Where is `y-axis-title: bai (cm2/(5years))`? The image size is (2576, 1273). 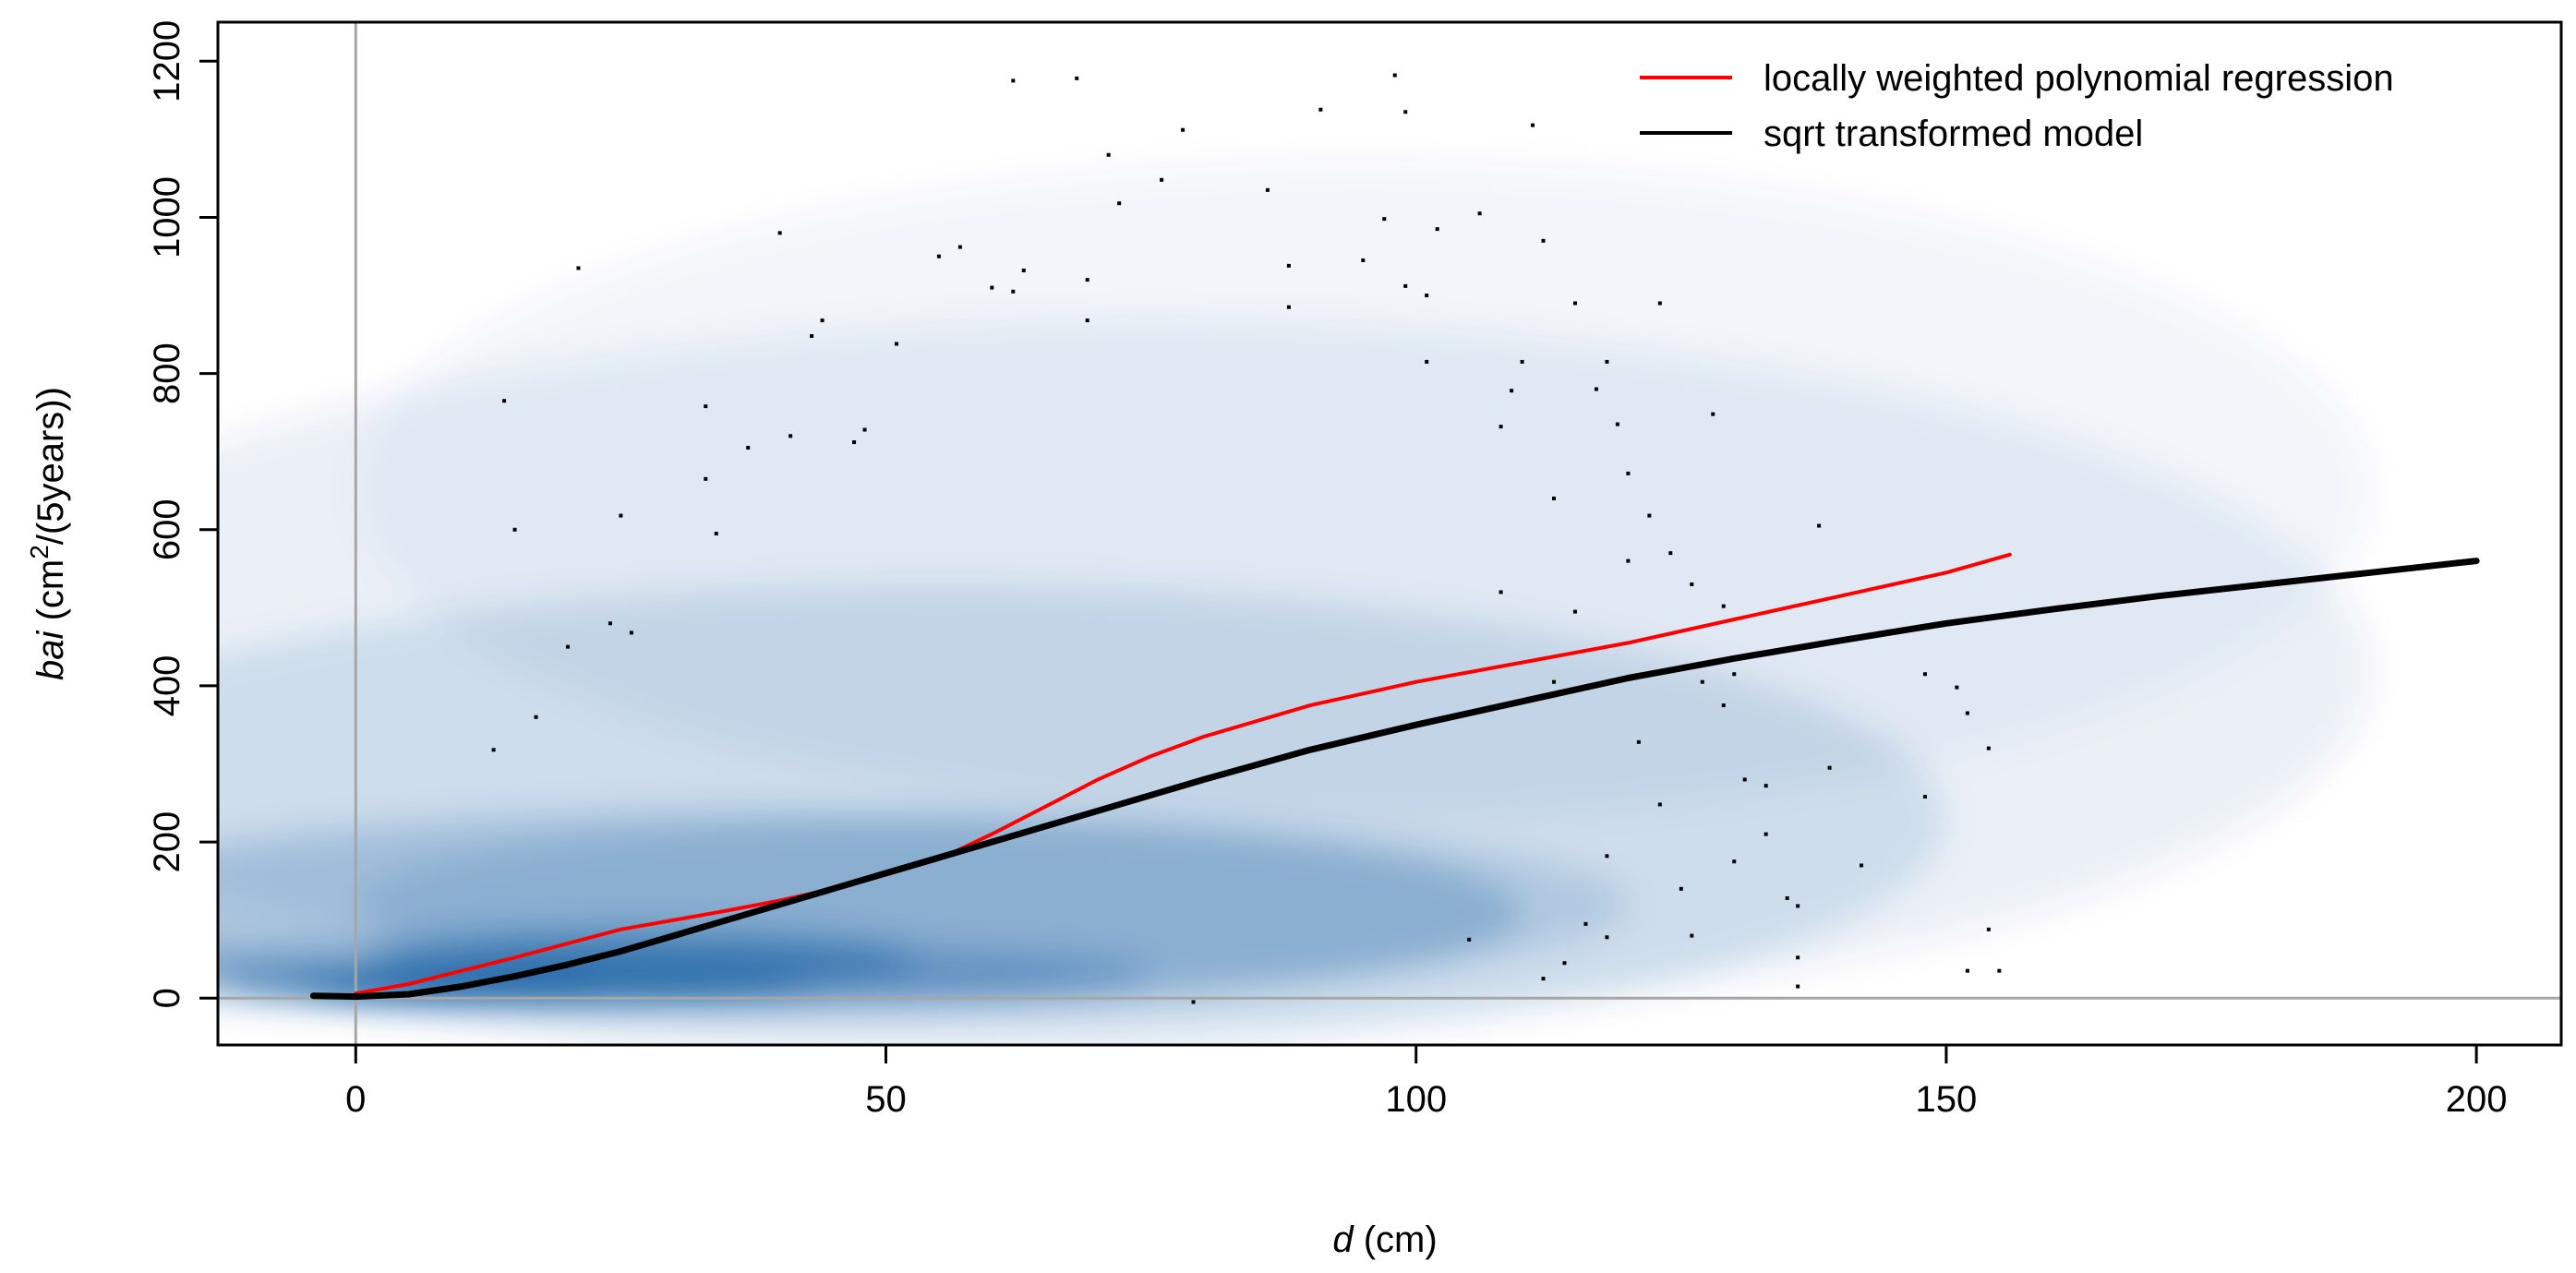 y-axis-title: bai (cm2/(5years)) is located at coordinates (48, 534).